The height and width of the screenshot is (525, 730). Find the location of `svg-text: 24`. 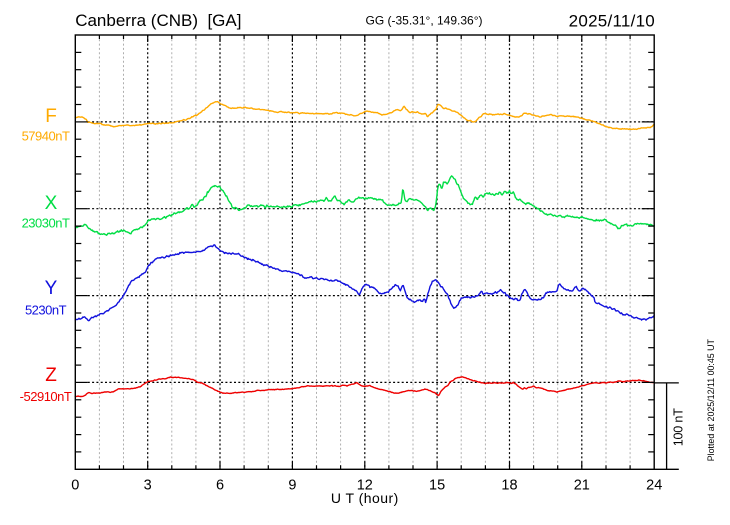

svg-text: 24 is located at coordinates (654, 485).